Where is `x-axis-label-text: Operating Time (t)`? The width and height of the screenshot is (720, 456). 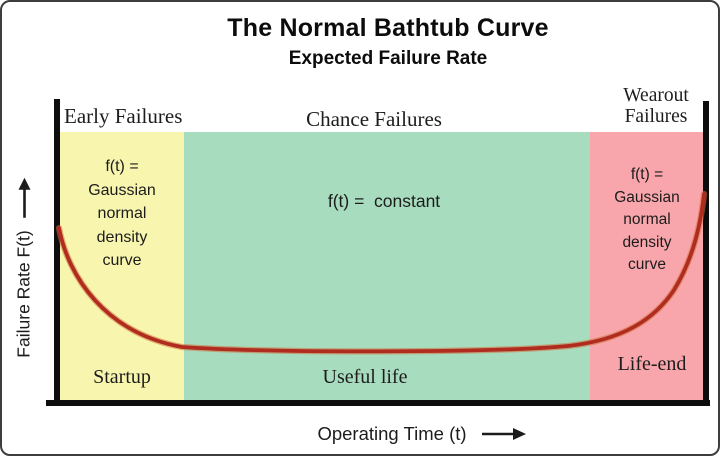 x-axis-label-text: Operating Time (t) is located at coordinates (392, 433).